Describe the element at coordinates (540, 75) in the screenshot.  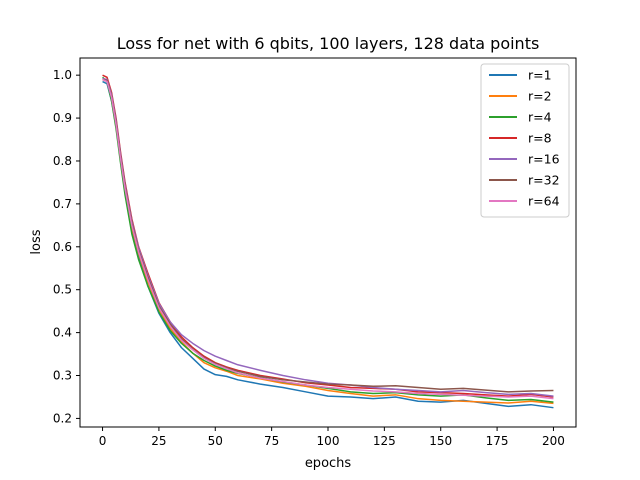
I see `legend-label-0: r=1` at that location.